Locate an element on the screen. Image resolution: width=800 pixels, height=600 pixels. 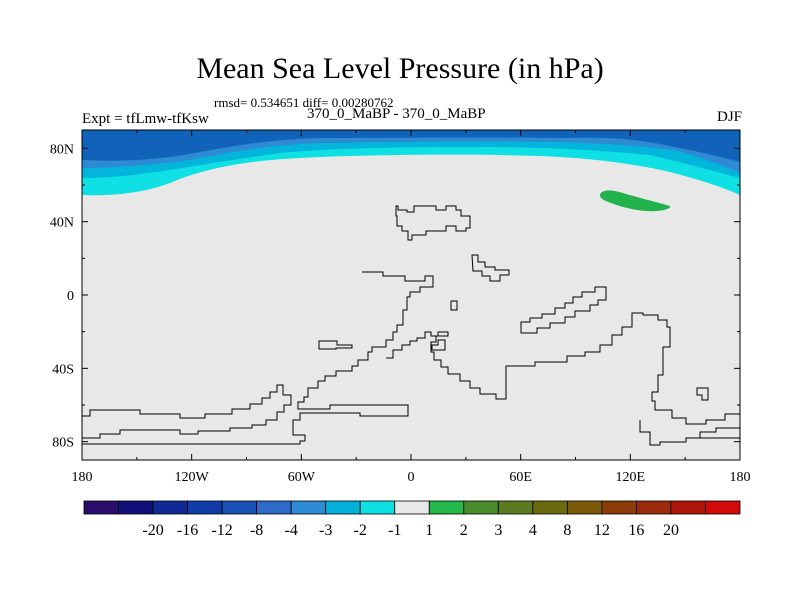
season-label: DJF is located at coordinates (729, 117).